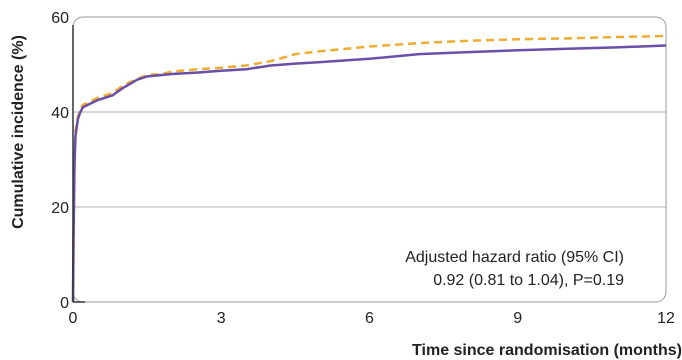 The image size is (682, 360). I want to click on y-tick-label: 60, so click(60, 18).